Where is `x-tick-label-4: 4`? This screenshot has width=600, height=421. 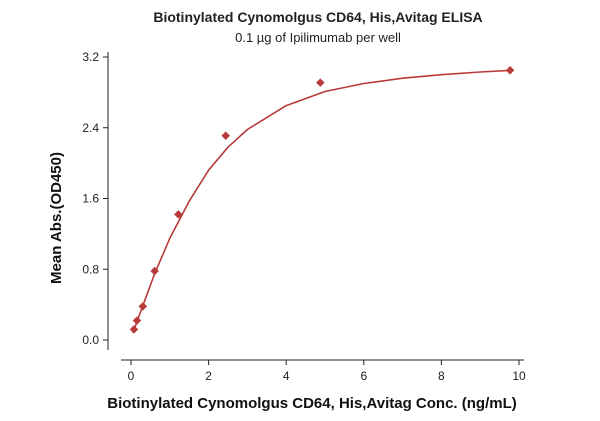 x-tick-label-4: 4 is located at coordinates (286, 376).